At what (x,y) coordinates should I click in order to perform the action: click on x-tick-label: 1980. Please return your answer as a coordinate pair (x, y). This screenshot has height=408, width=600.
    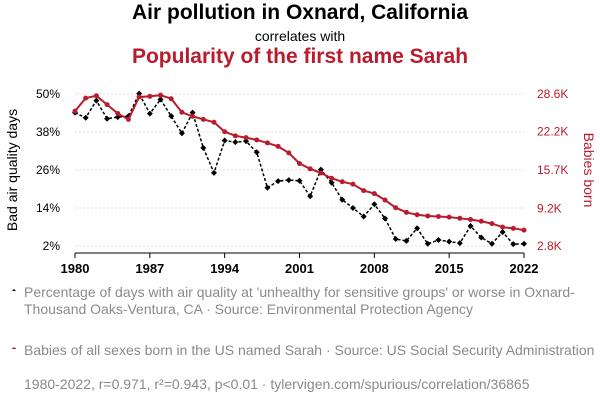
    Looking at the image, I should click on (75, 268).